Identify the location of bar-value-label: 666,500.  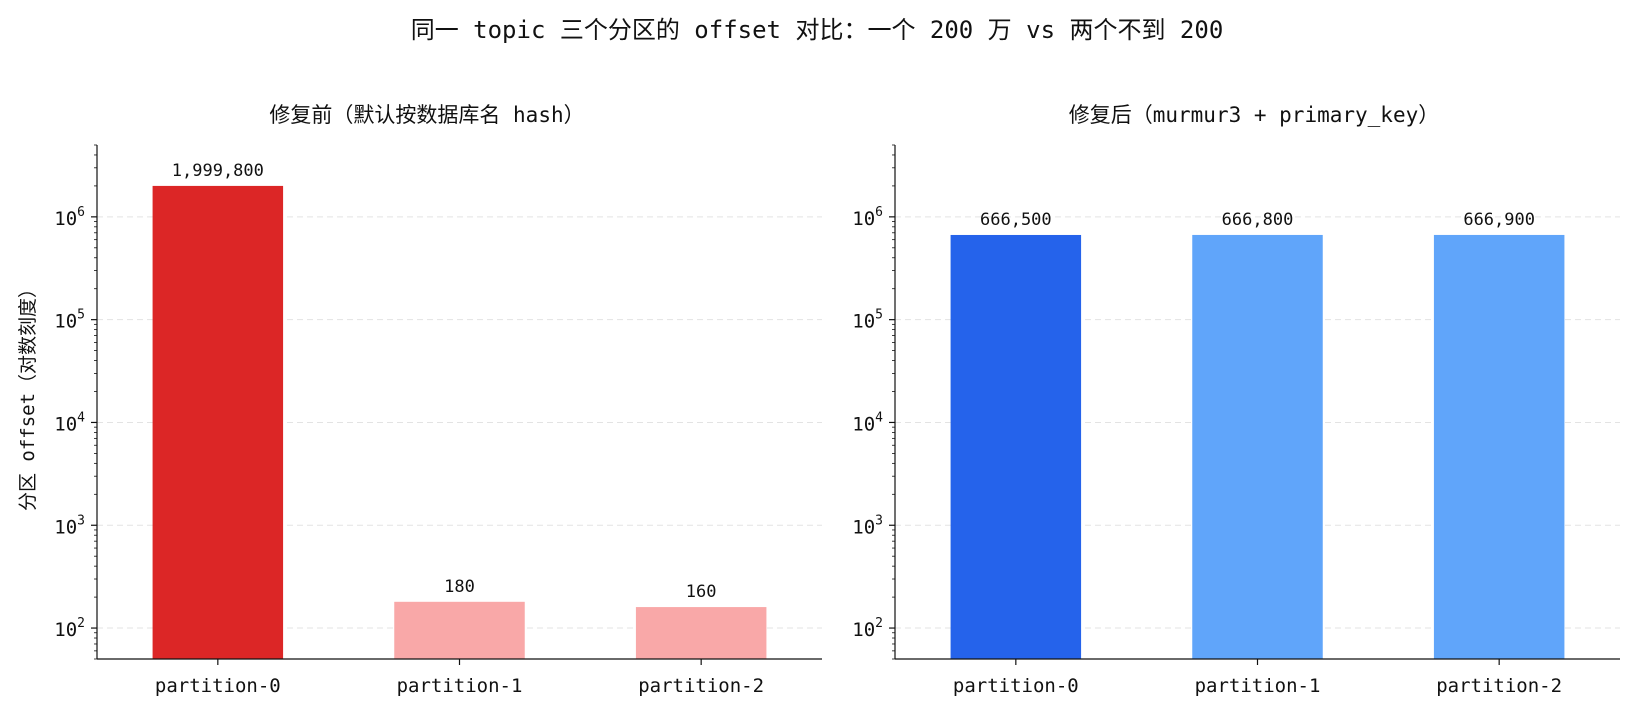
(1016, 220).